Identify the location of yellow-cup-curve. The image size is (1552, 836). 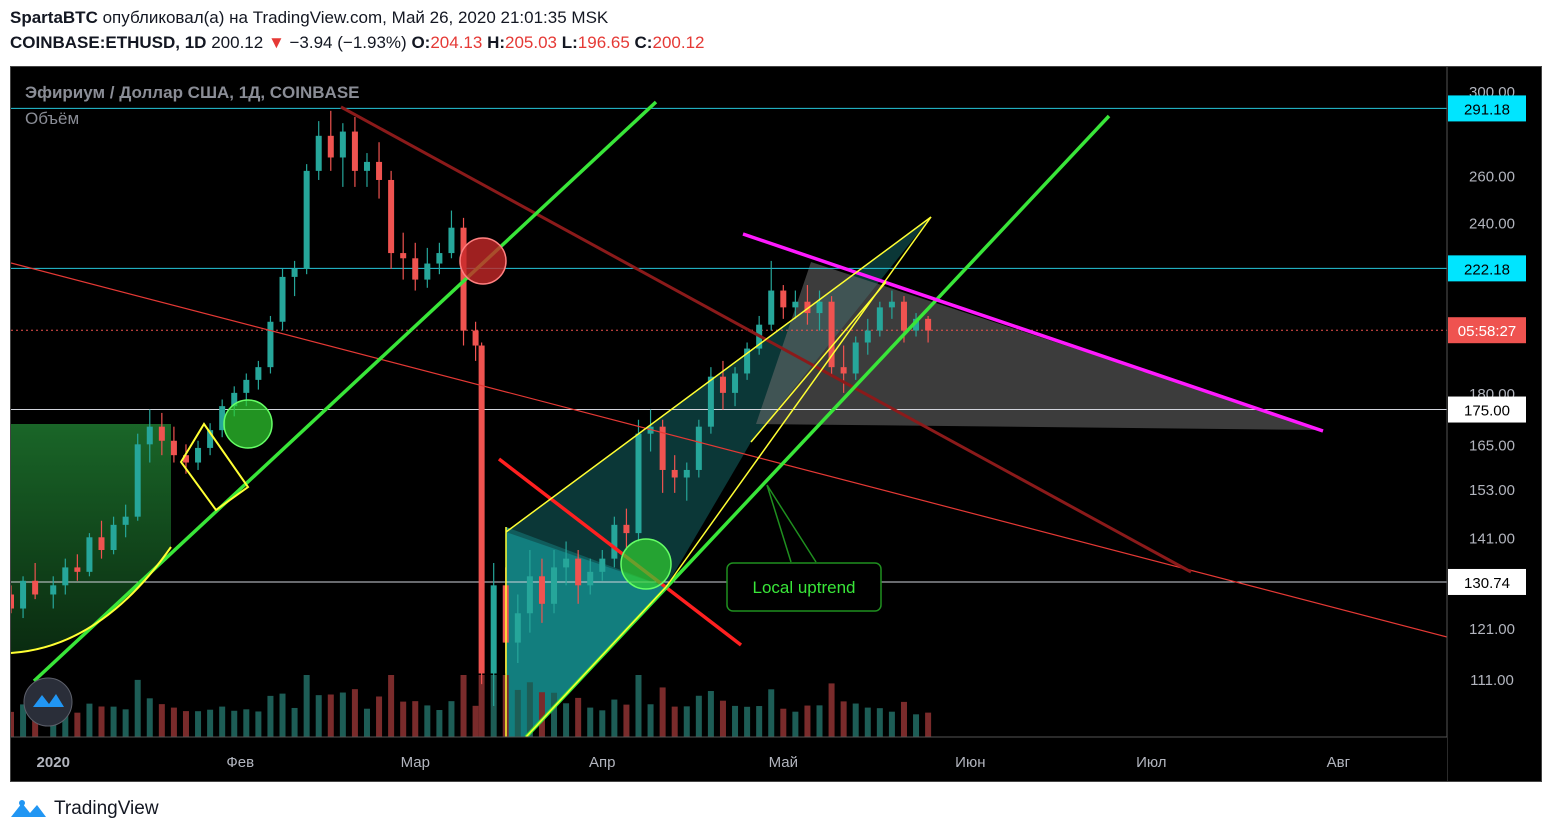
(91, 600).